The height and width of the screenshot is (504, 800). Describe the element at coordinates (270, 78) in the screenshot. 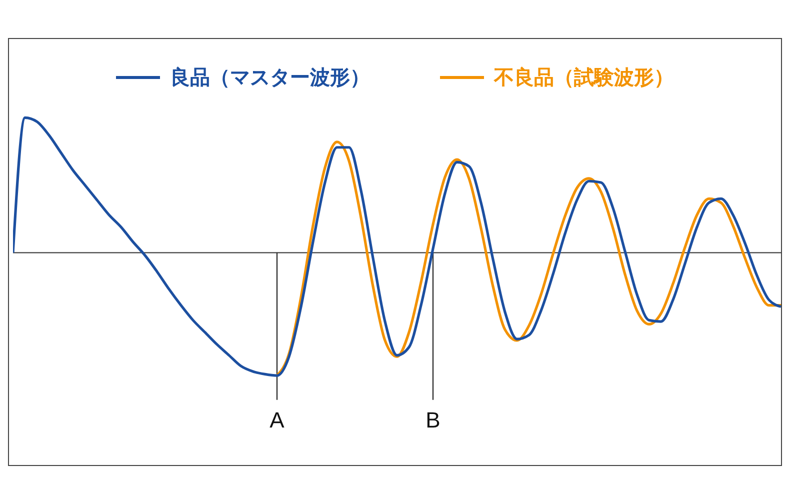

I see `legend-label: 良品（マスター波形）` at that location.